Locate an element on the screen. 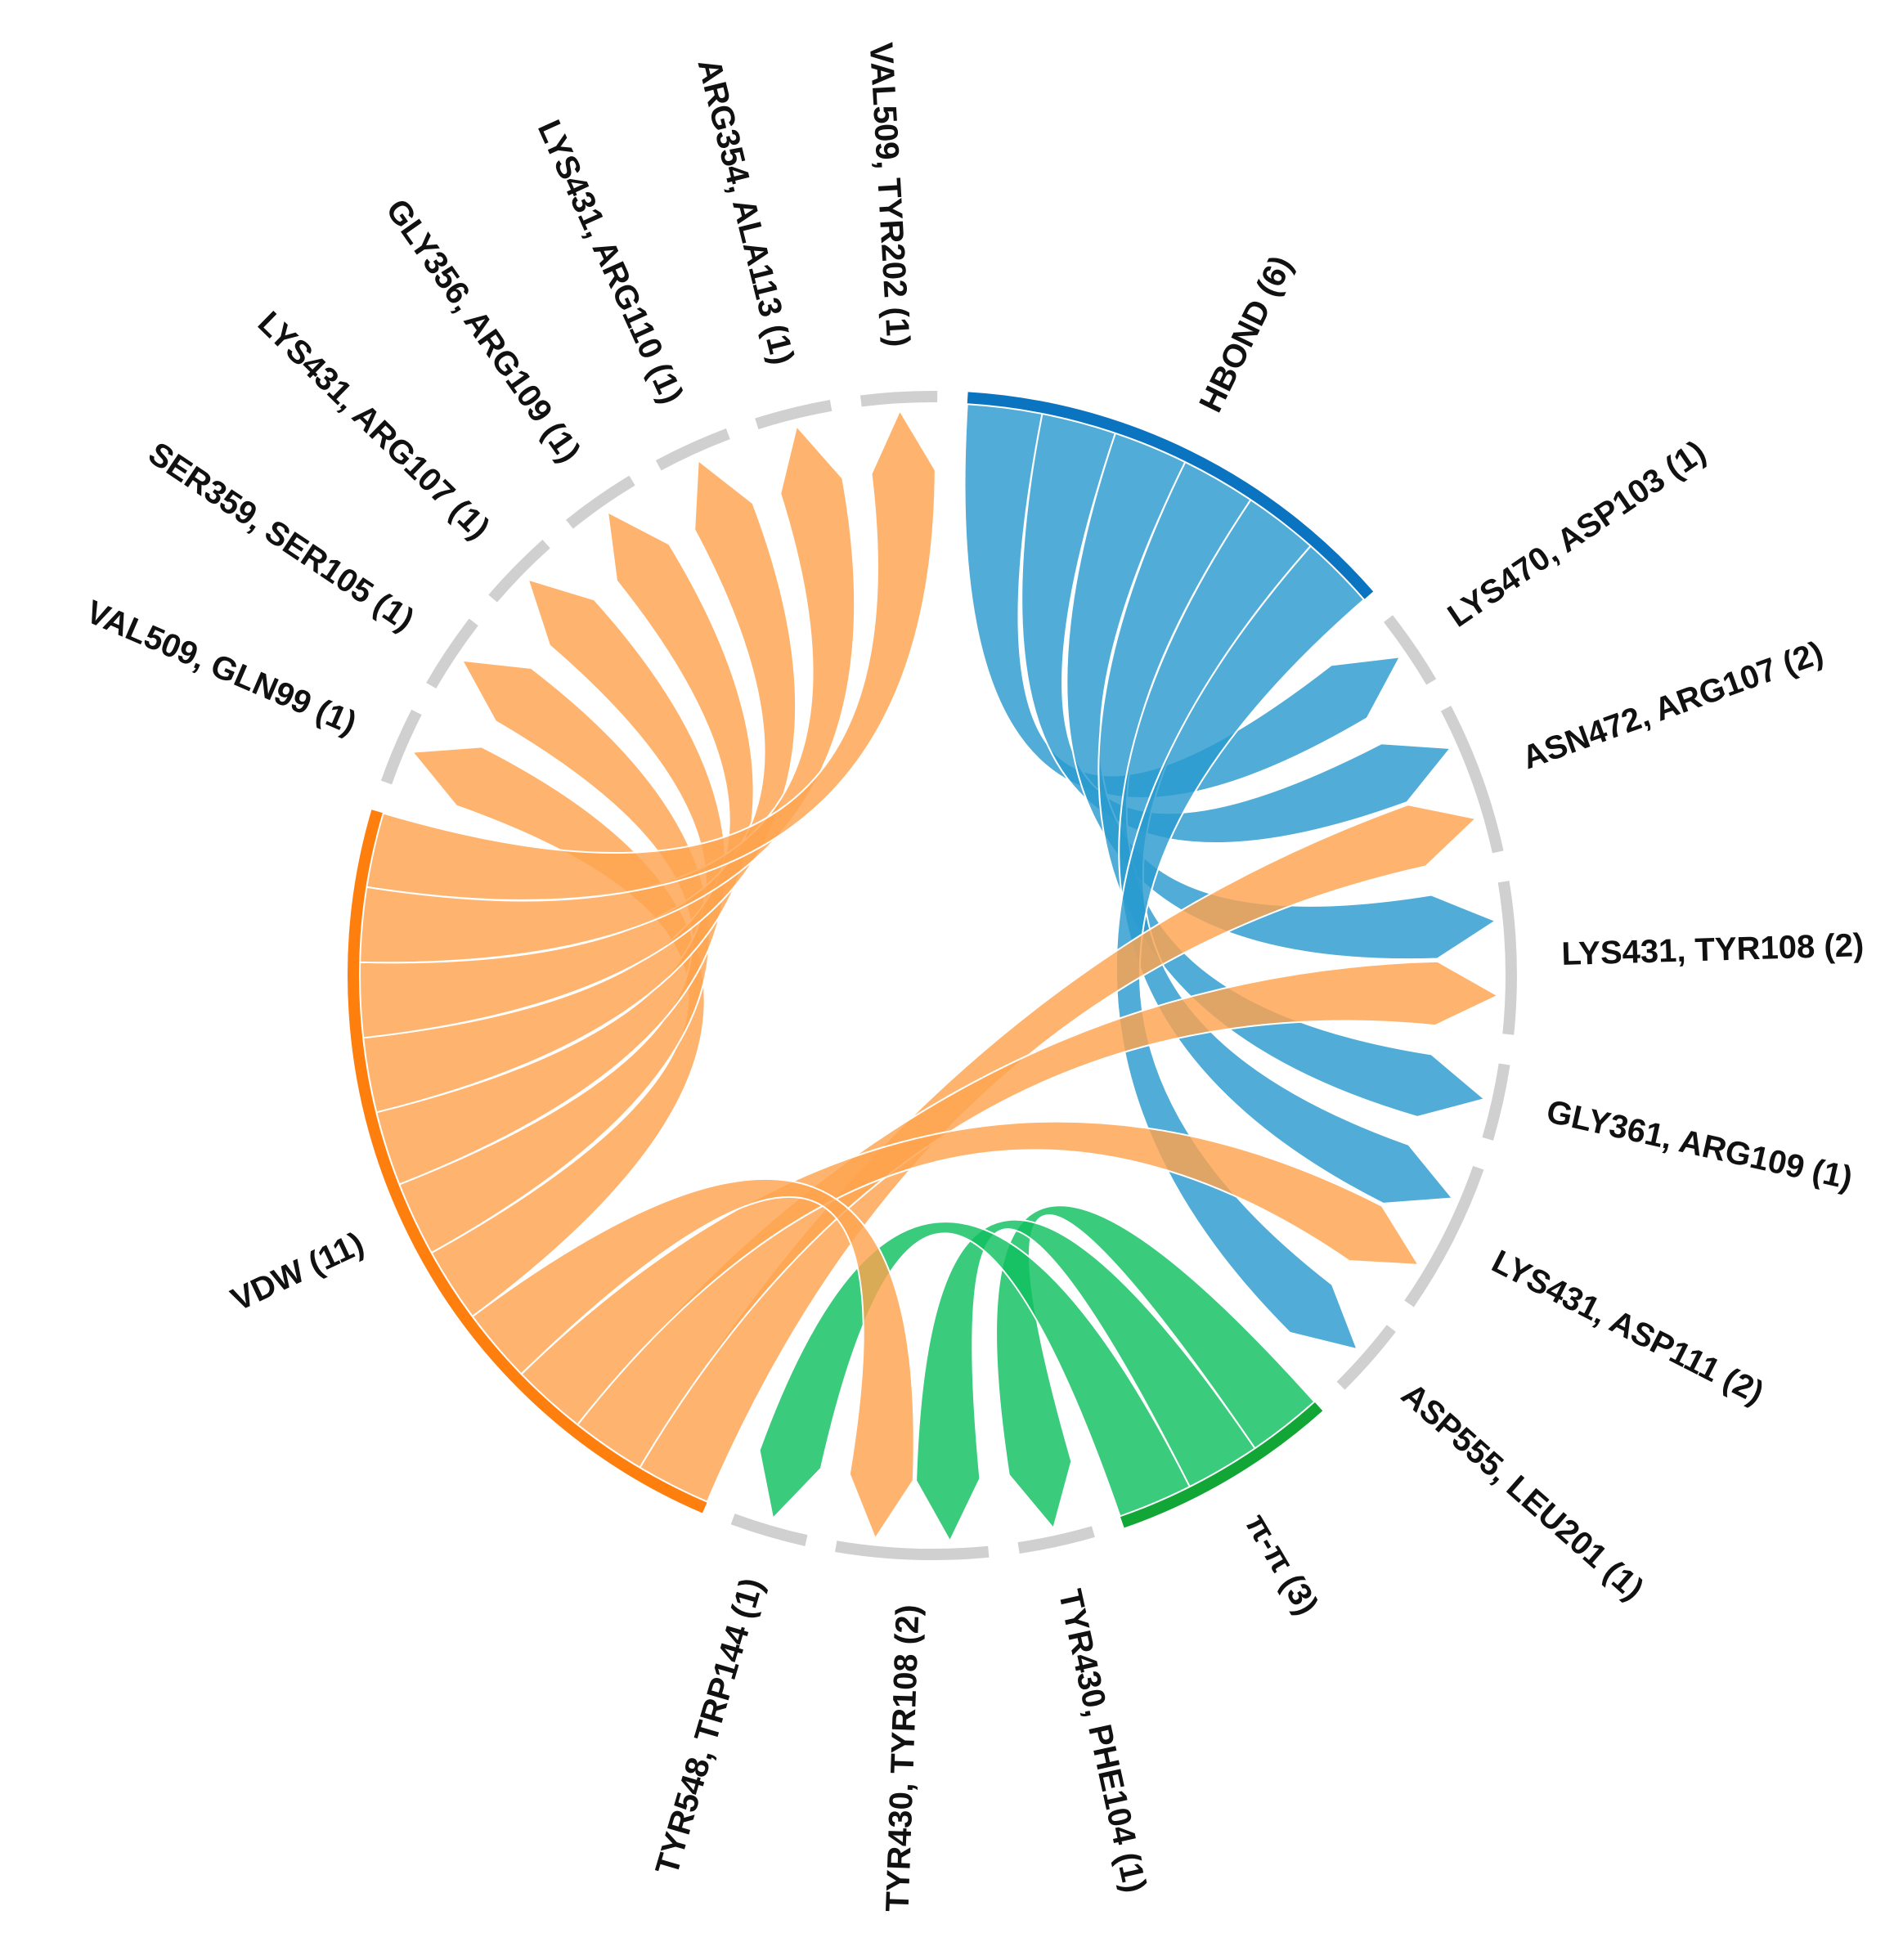 The height and width of the screenshot is (1960, 1885). residue-label-ser359-ser105-1: SER359, SER105 (1) is located at coordinates (281, 536).